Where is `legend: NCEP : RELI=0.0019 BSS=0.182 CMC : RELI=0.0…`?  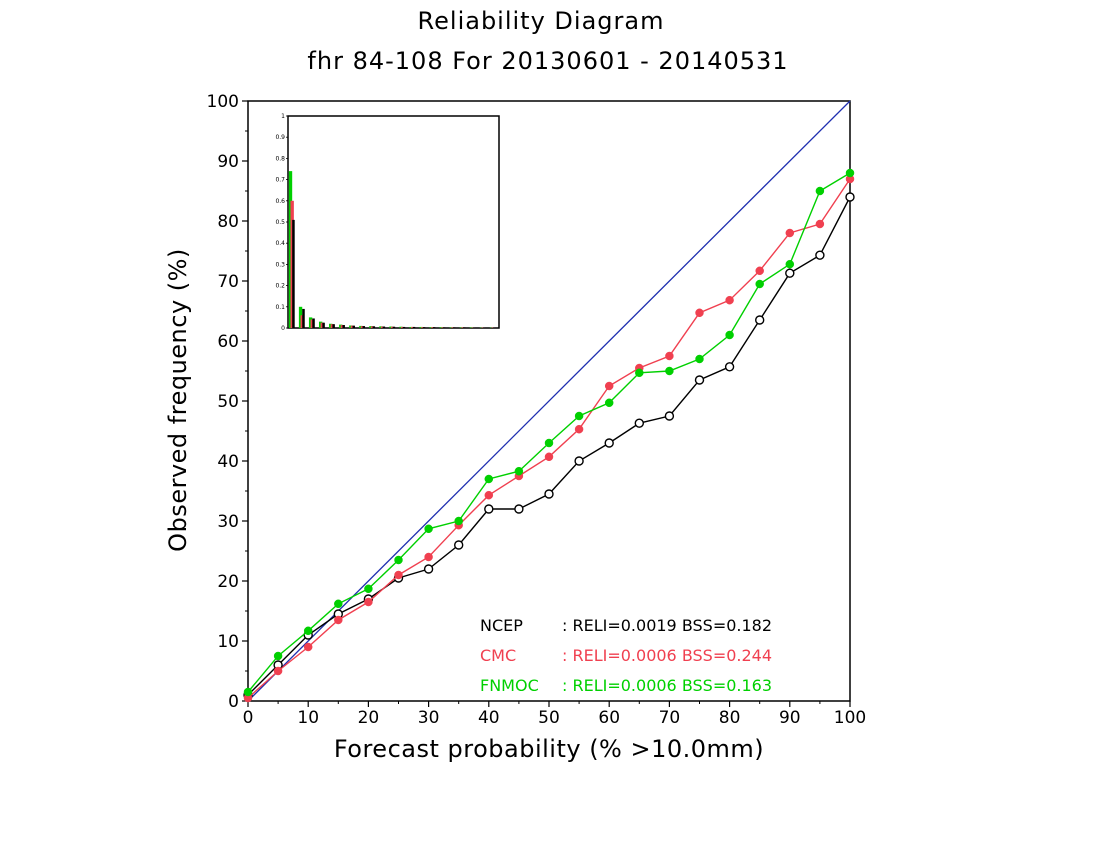 legend: NCEP : RELI=0.0019 BSS=0.182 CMC : RELI=0.0… is located at coordinates (626, 655).